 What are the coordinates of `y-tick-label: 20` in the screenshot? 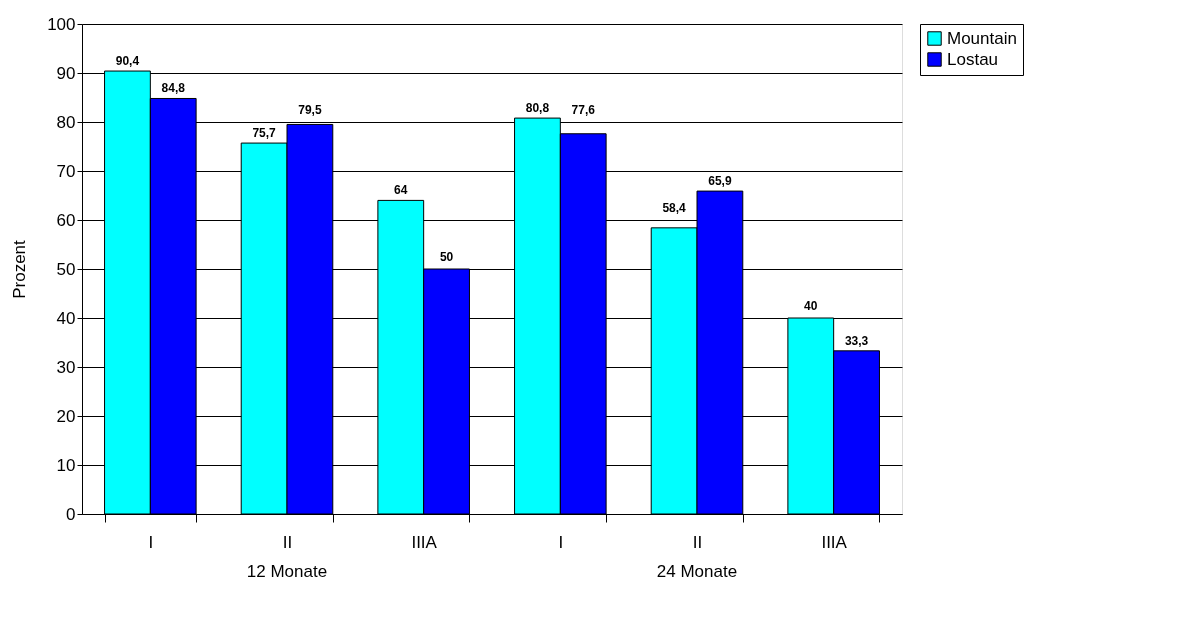 It's located at (66, 416).